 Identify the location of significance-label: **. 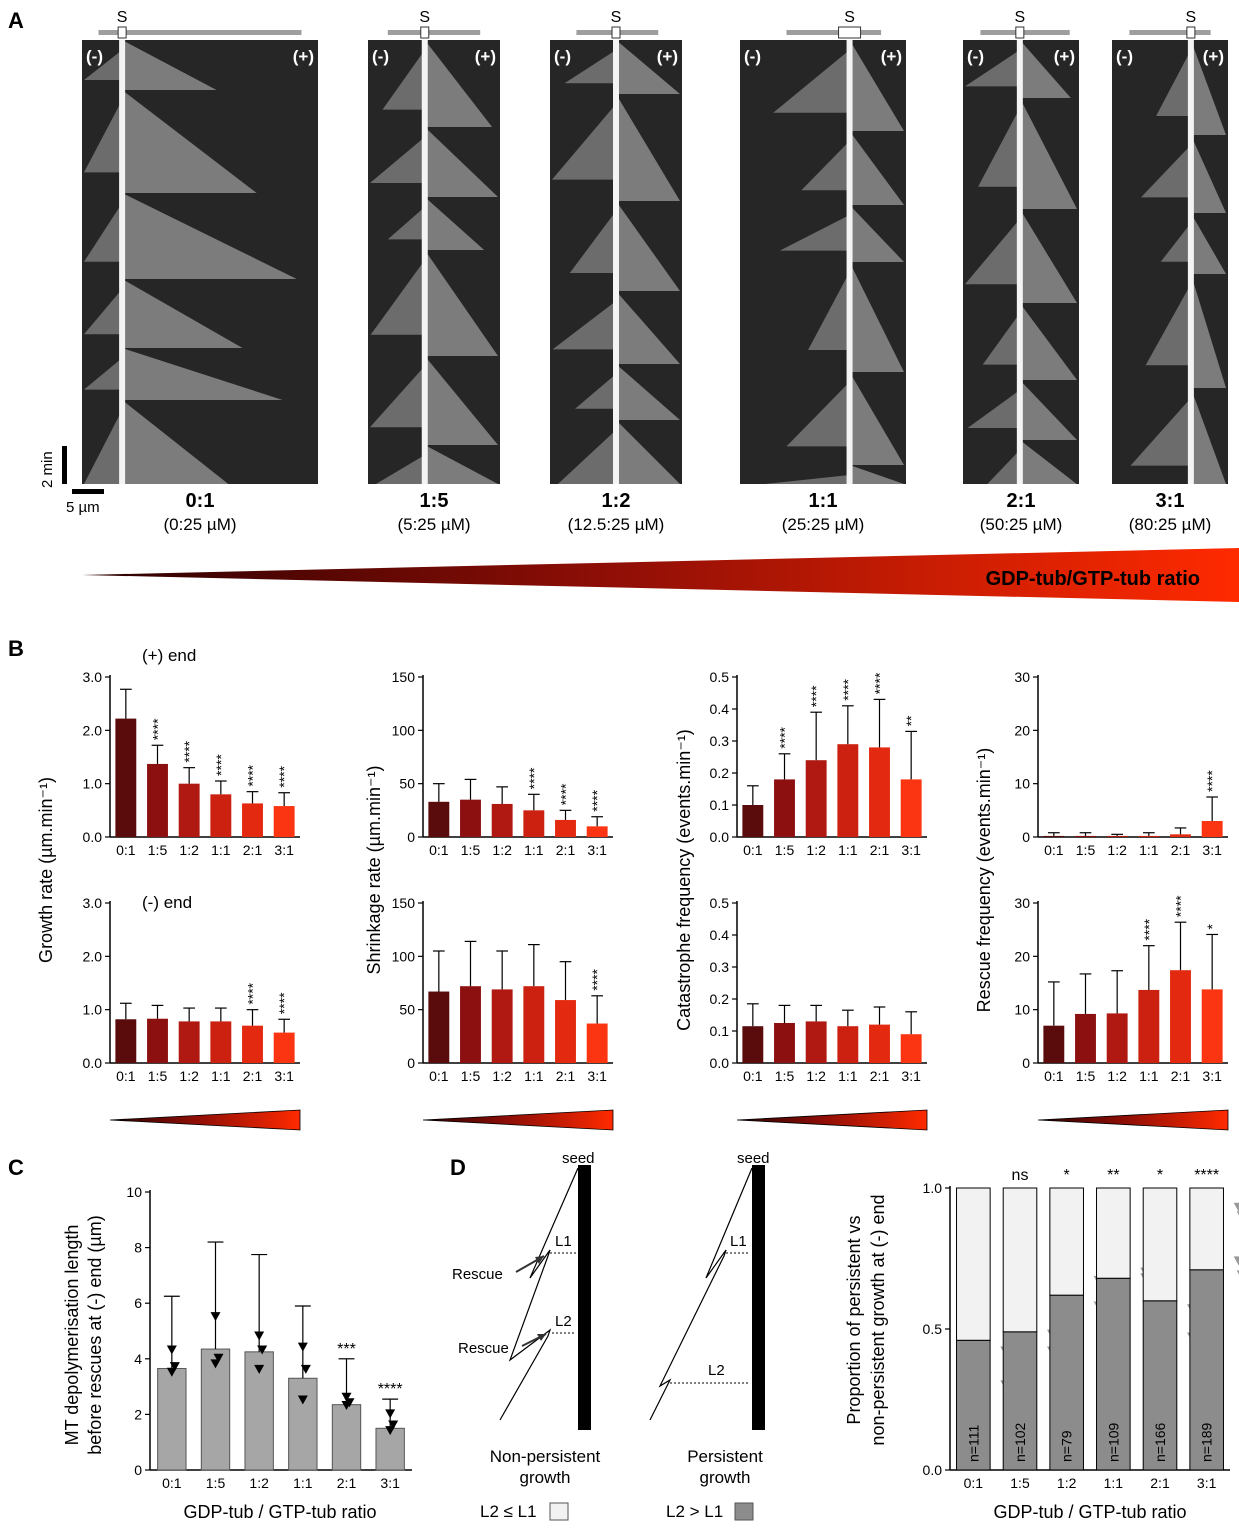
(911, 720).